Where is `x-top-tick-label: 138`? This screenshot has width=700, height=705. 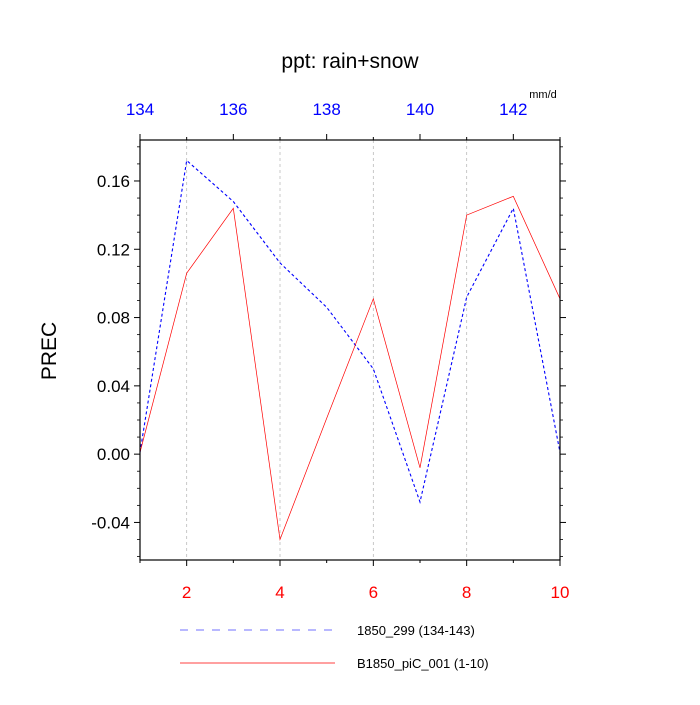
x-top-tick-label: 138 is located at coordinates (326, 109).